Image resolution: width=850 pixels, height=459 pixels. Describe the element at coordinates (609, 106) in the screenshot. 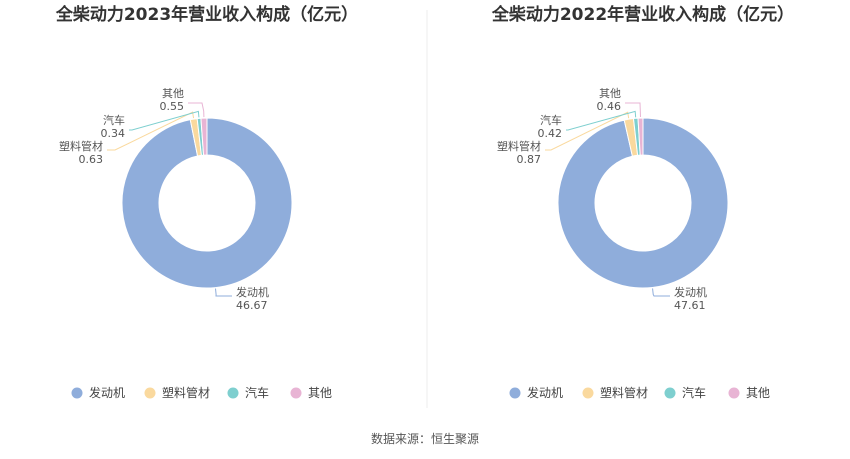

I see `slice-value-other: 0.46` at that location.